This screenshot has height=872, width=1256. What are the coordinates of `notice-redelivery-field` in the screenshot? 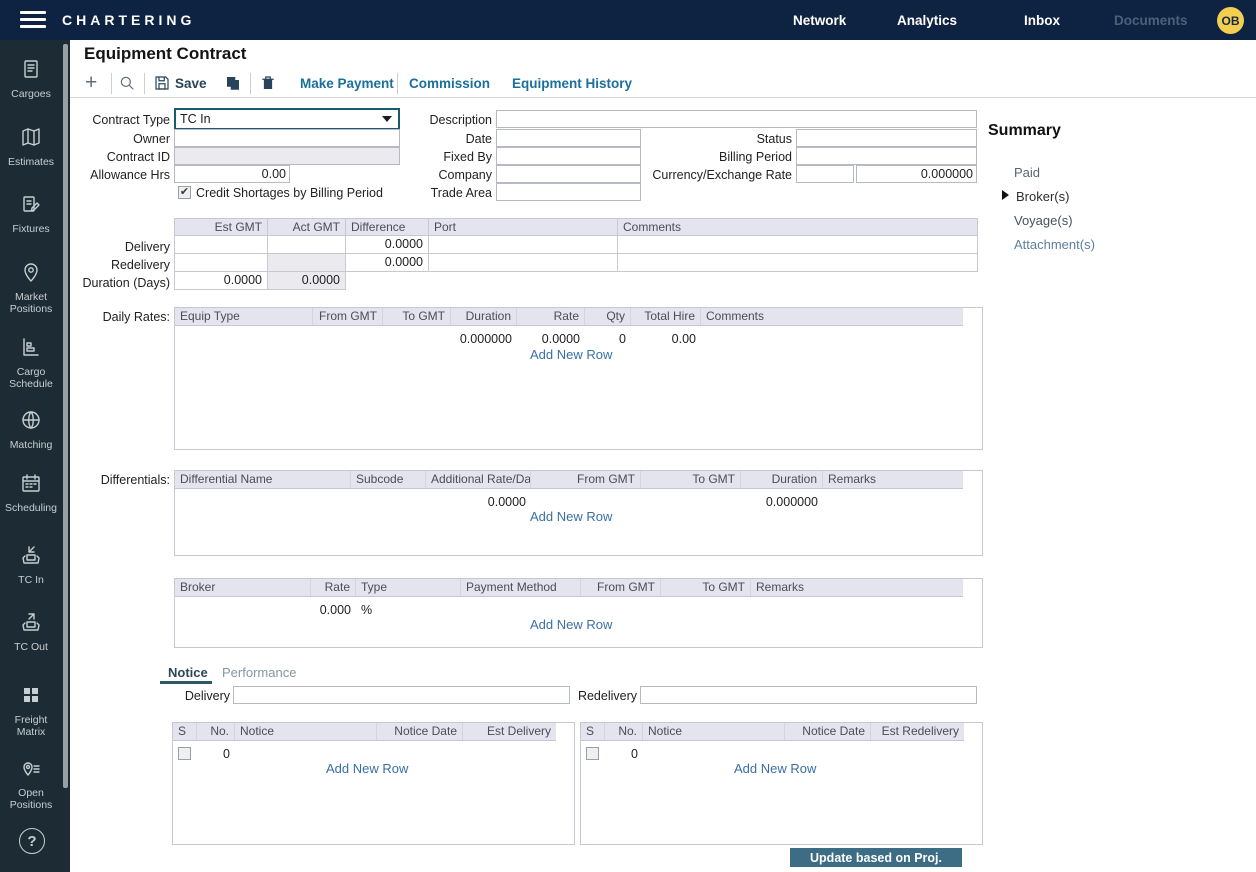 It's located at (808, 695).